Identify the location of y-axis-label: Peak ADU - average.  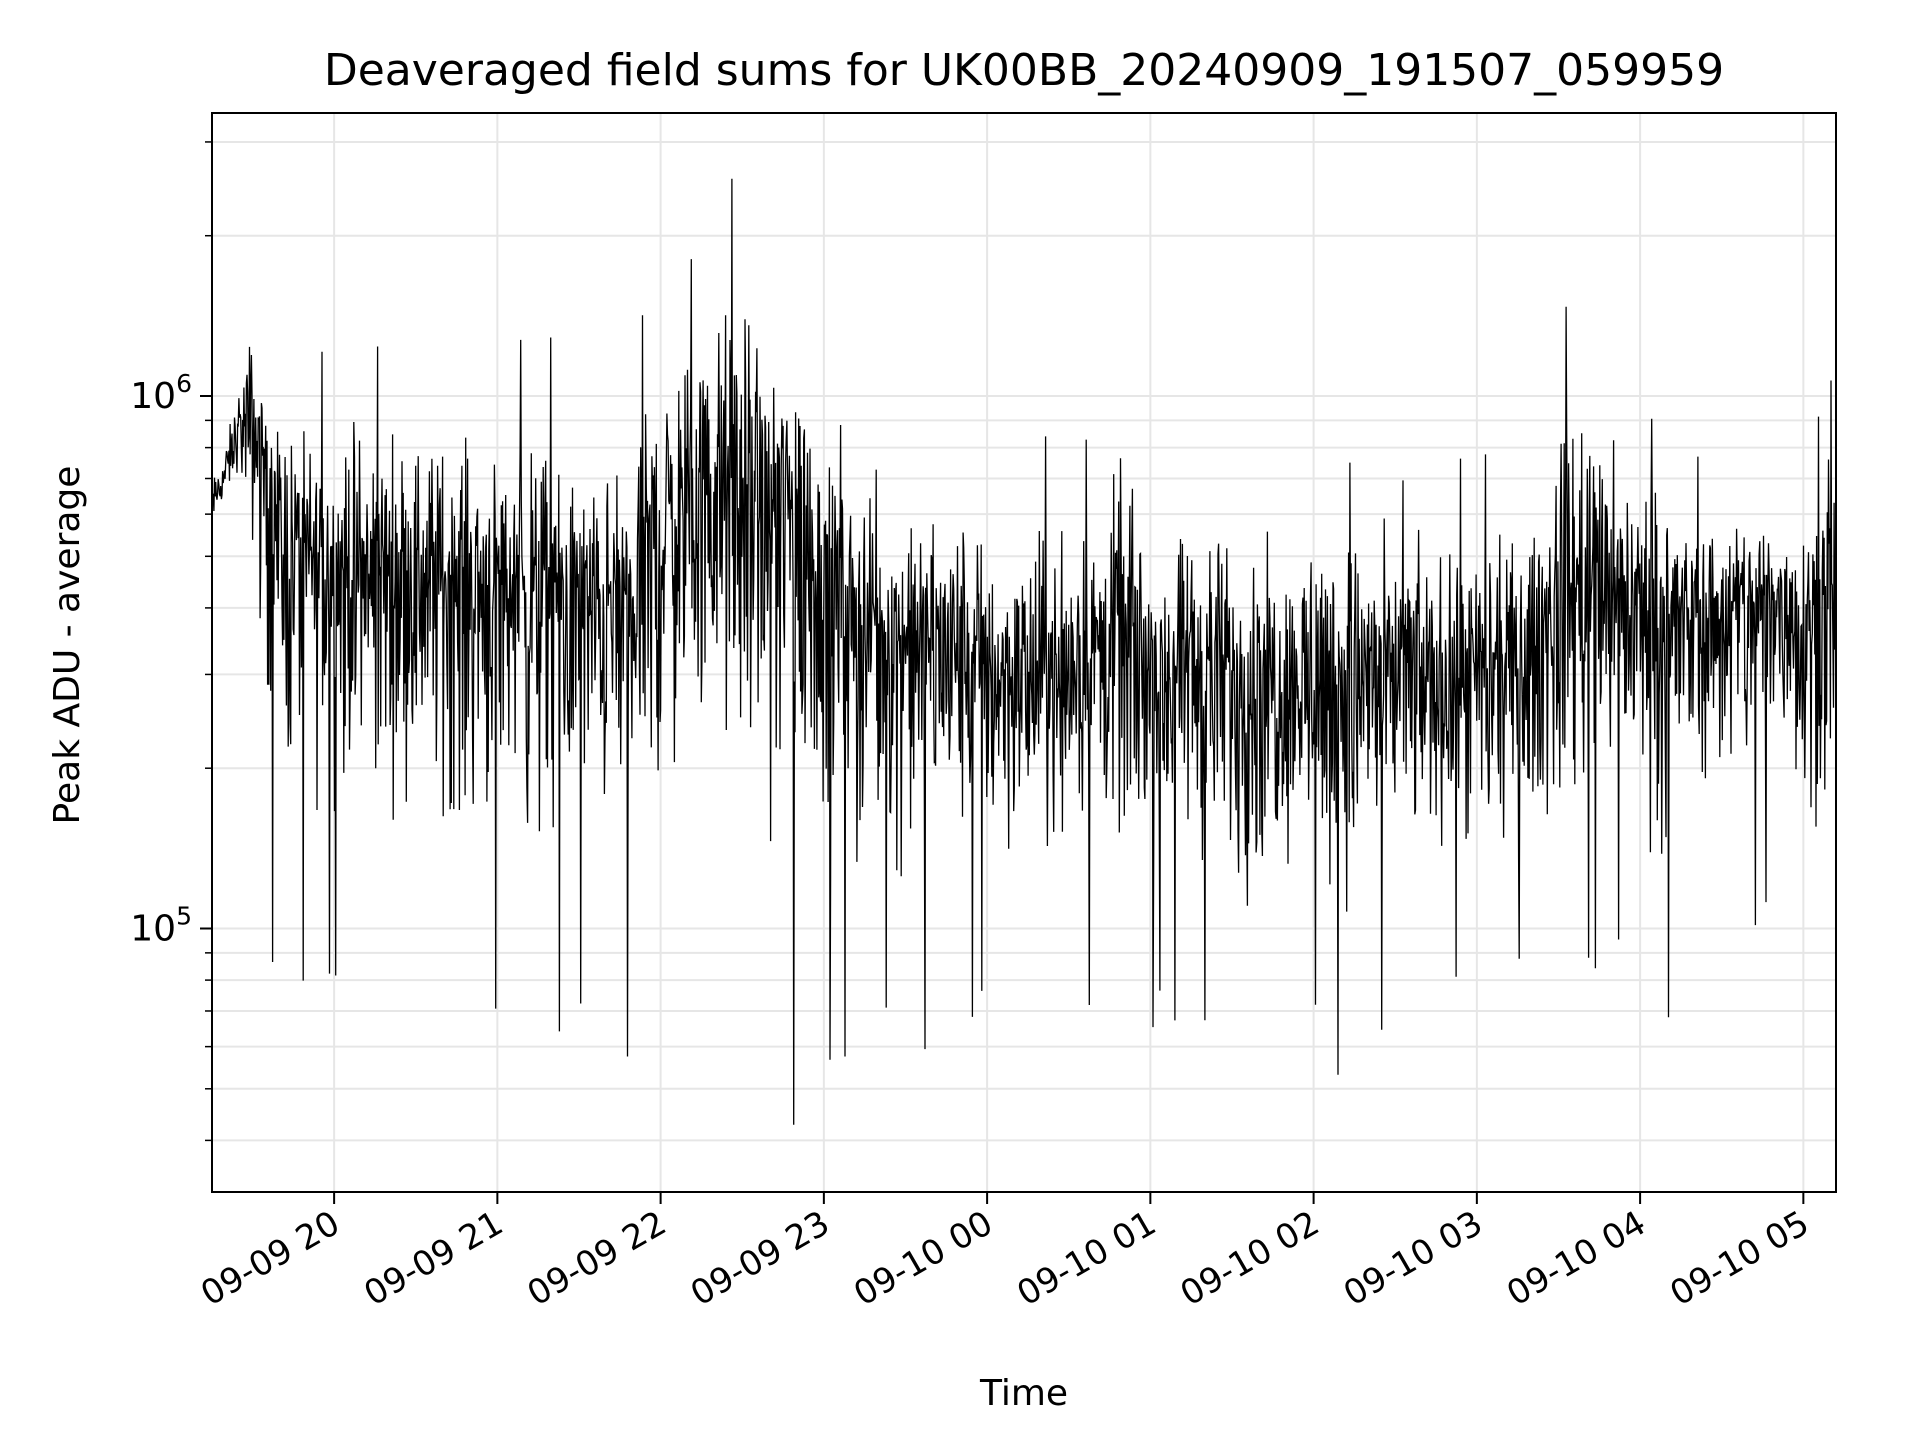
(67, 645).